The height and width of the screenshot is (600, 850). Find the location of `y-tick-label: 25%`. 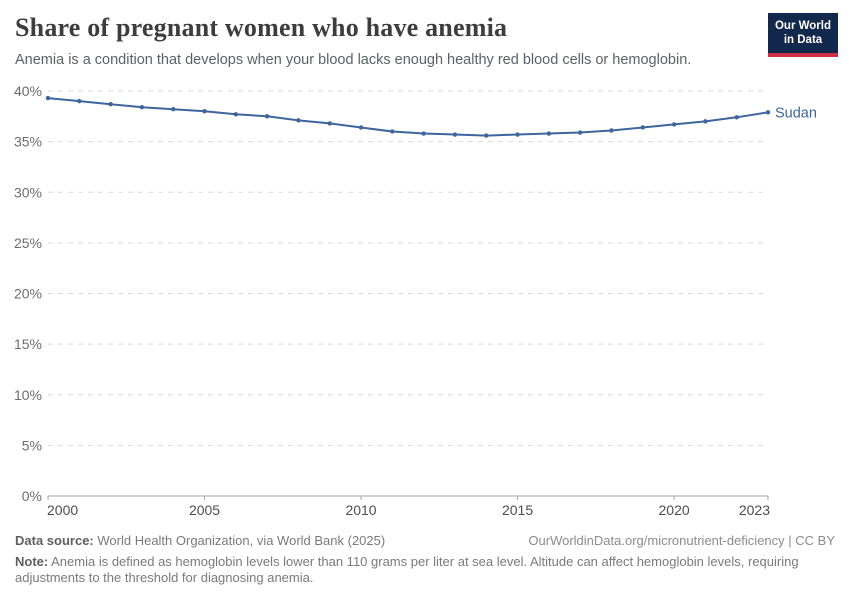

y-tick-label: 25% is located at coordinates (28, 243).